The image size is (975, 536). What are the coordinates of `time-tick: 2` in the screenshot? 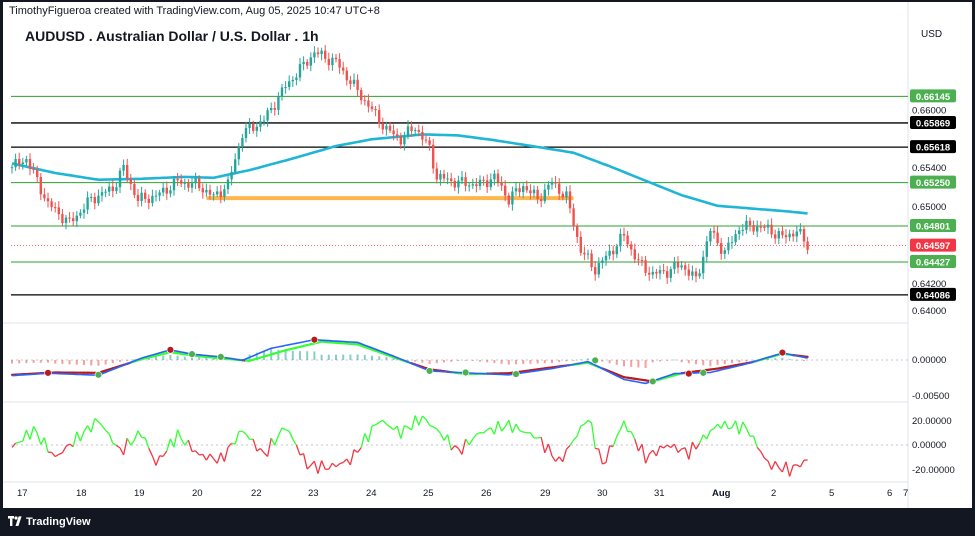 It's located at (773, 493).